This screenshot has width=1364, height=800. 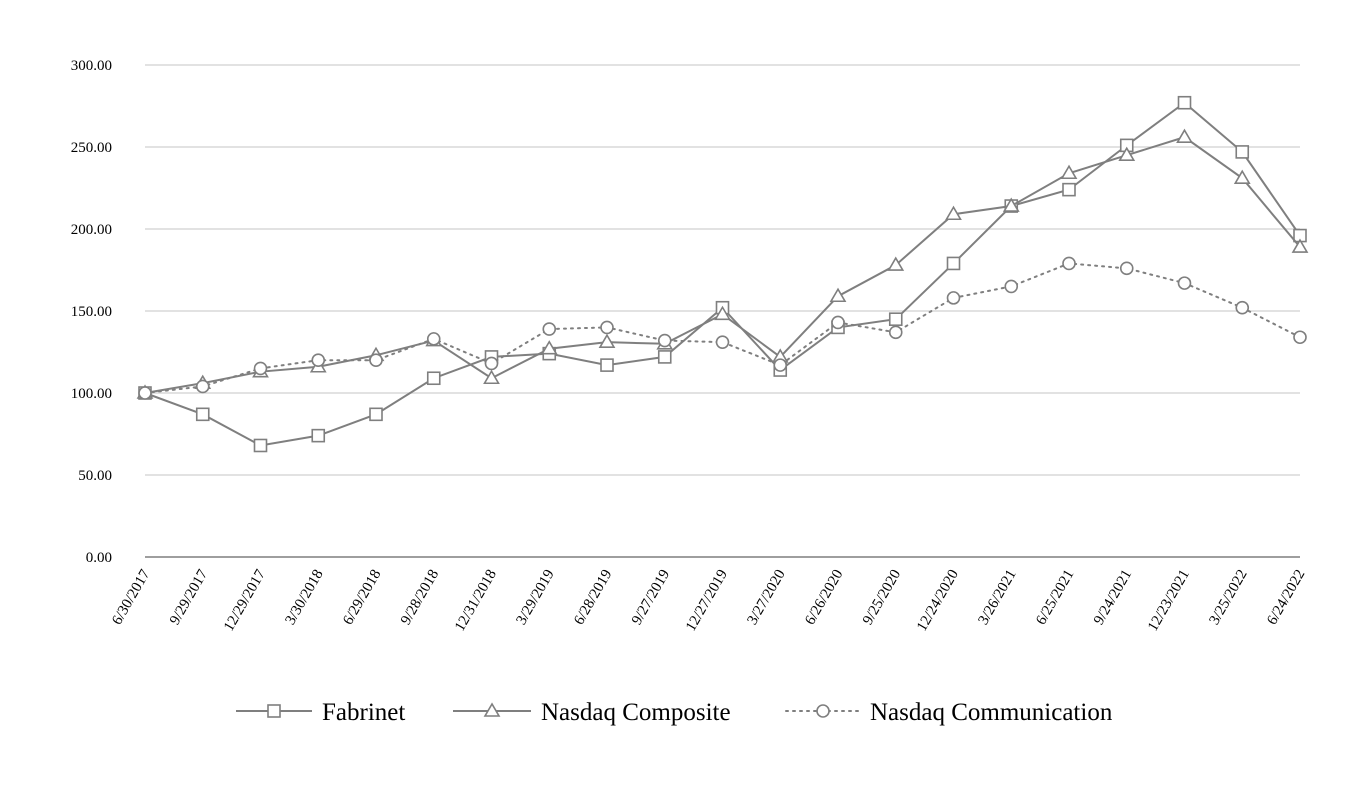 I want to click on x-tick-label: 6/24/2022, so click(x=1286, y=597).